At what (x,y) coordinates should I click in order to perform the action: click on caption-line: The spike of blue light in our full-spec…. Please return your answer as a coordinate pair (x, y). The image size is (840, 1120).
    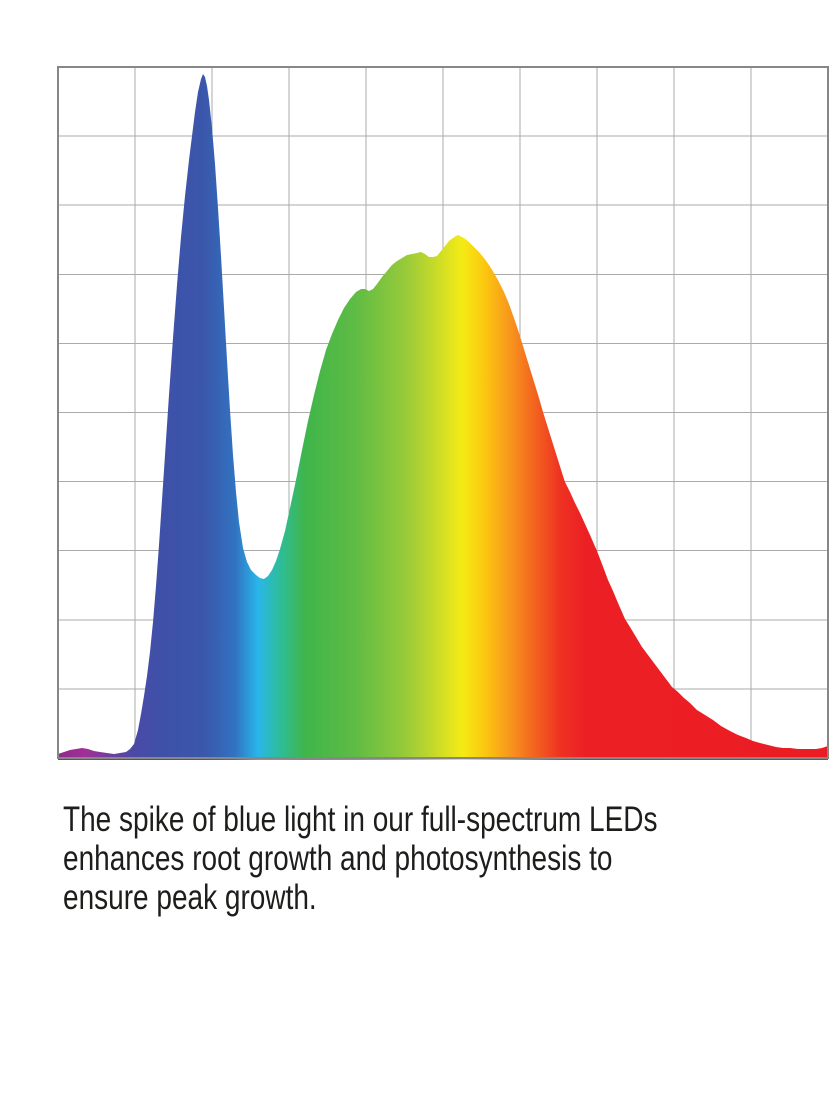
    Looking at the image, I should click on (360, 819).